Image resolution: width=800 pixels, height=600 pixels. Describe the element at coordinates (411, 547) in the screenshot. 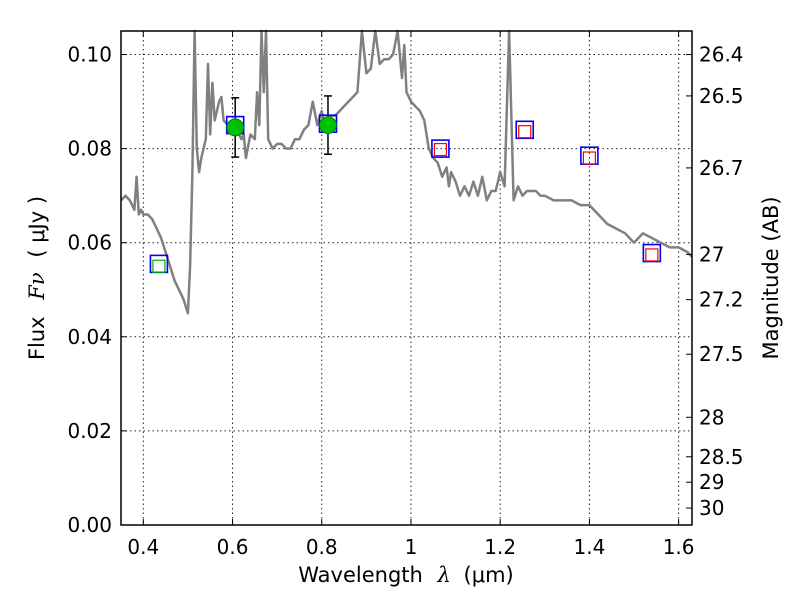

I see `x-tick-label: 1` at that location.